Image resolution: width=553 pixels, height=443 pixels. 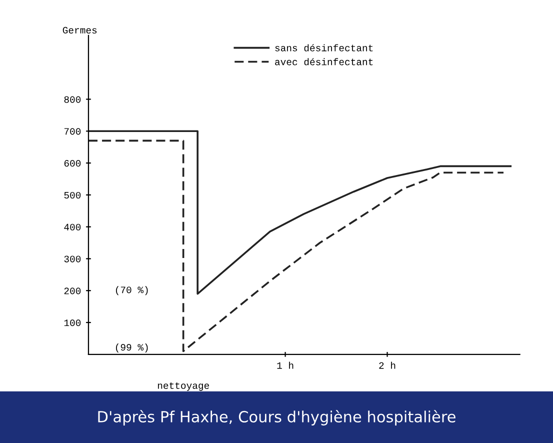 What do you see at coordinates (72, 163) in the screenshot?
I see `y-tick-label: 600` at bounding box center [72, 163].